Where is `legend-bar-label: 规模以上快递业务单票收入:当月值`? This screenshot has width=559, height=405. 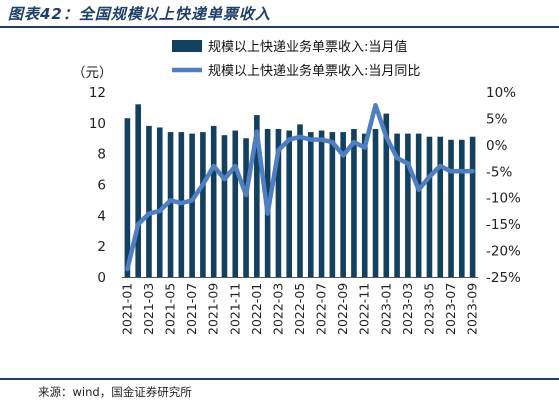 legend-bar-label: 规模以上快递业务单票收入:当月值 is located at coordinates (307, 47).